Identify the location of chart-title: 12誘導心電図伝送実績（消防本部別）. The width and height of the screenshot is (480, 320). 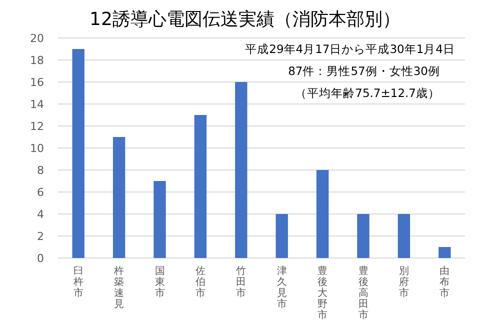
(245, 19).